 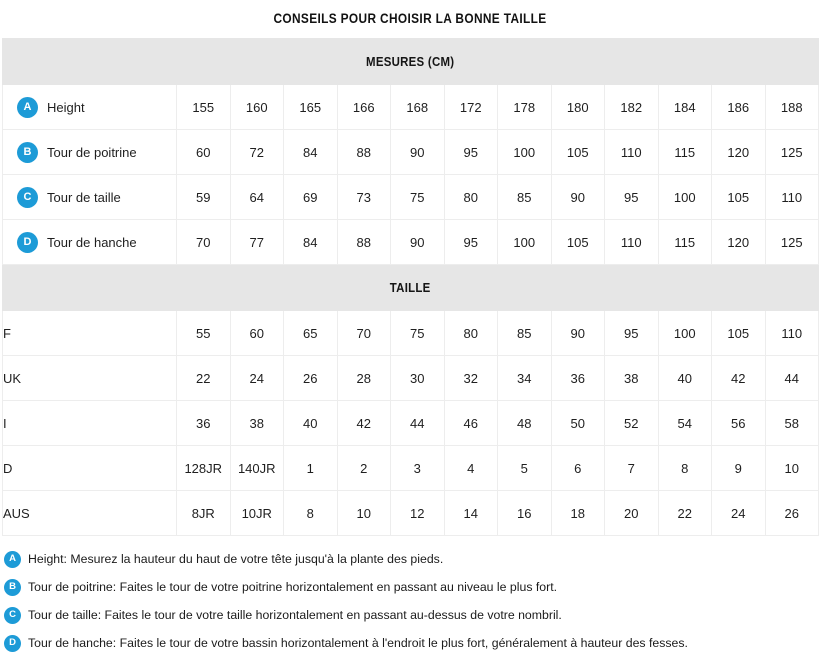 What do you see at coordinates (684, 242) in the screenshot?
I see `value-cell: 115` at bounding box center [684, 242].